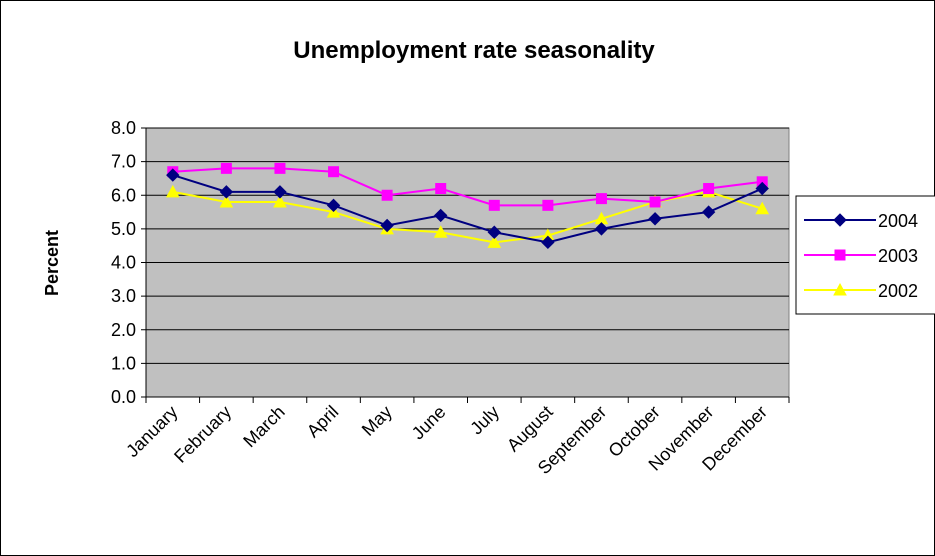  What do you see at coordinates (474, 50) in the screenshot?
I see `chart-title: Unemployment rate seasonality` at bounding box center [474, 50].